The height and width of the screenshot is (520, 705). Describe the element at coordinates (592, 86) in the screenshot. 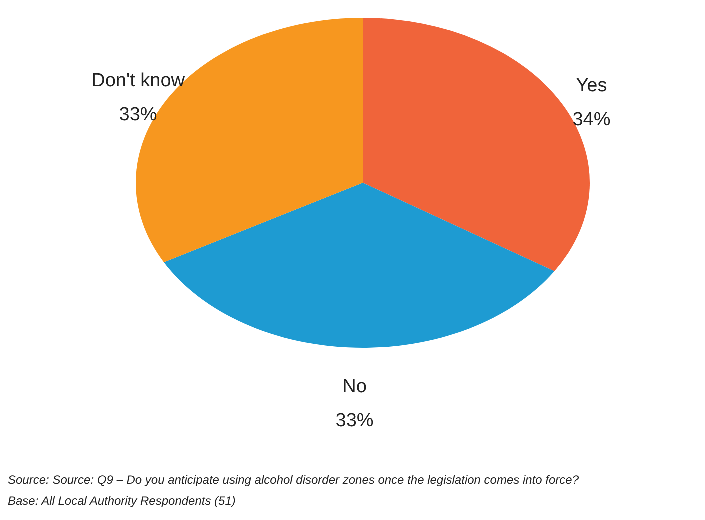

I see `slice-label: Yes` at that location.